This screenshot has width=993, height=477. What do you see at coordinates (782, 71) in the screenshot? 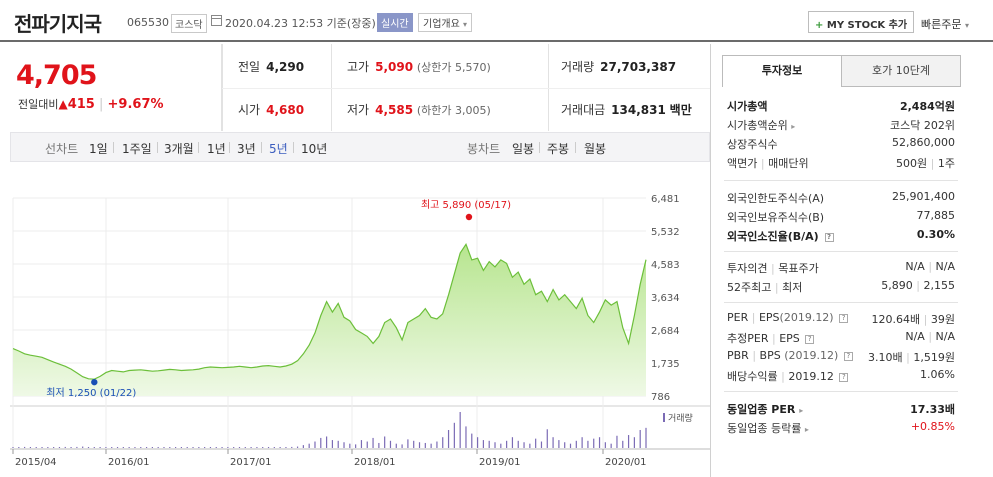
I see `tab-investment-info: 투자정보` at bounding box center [782, 71].